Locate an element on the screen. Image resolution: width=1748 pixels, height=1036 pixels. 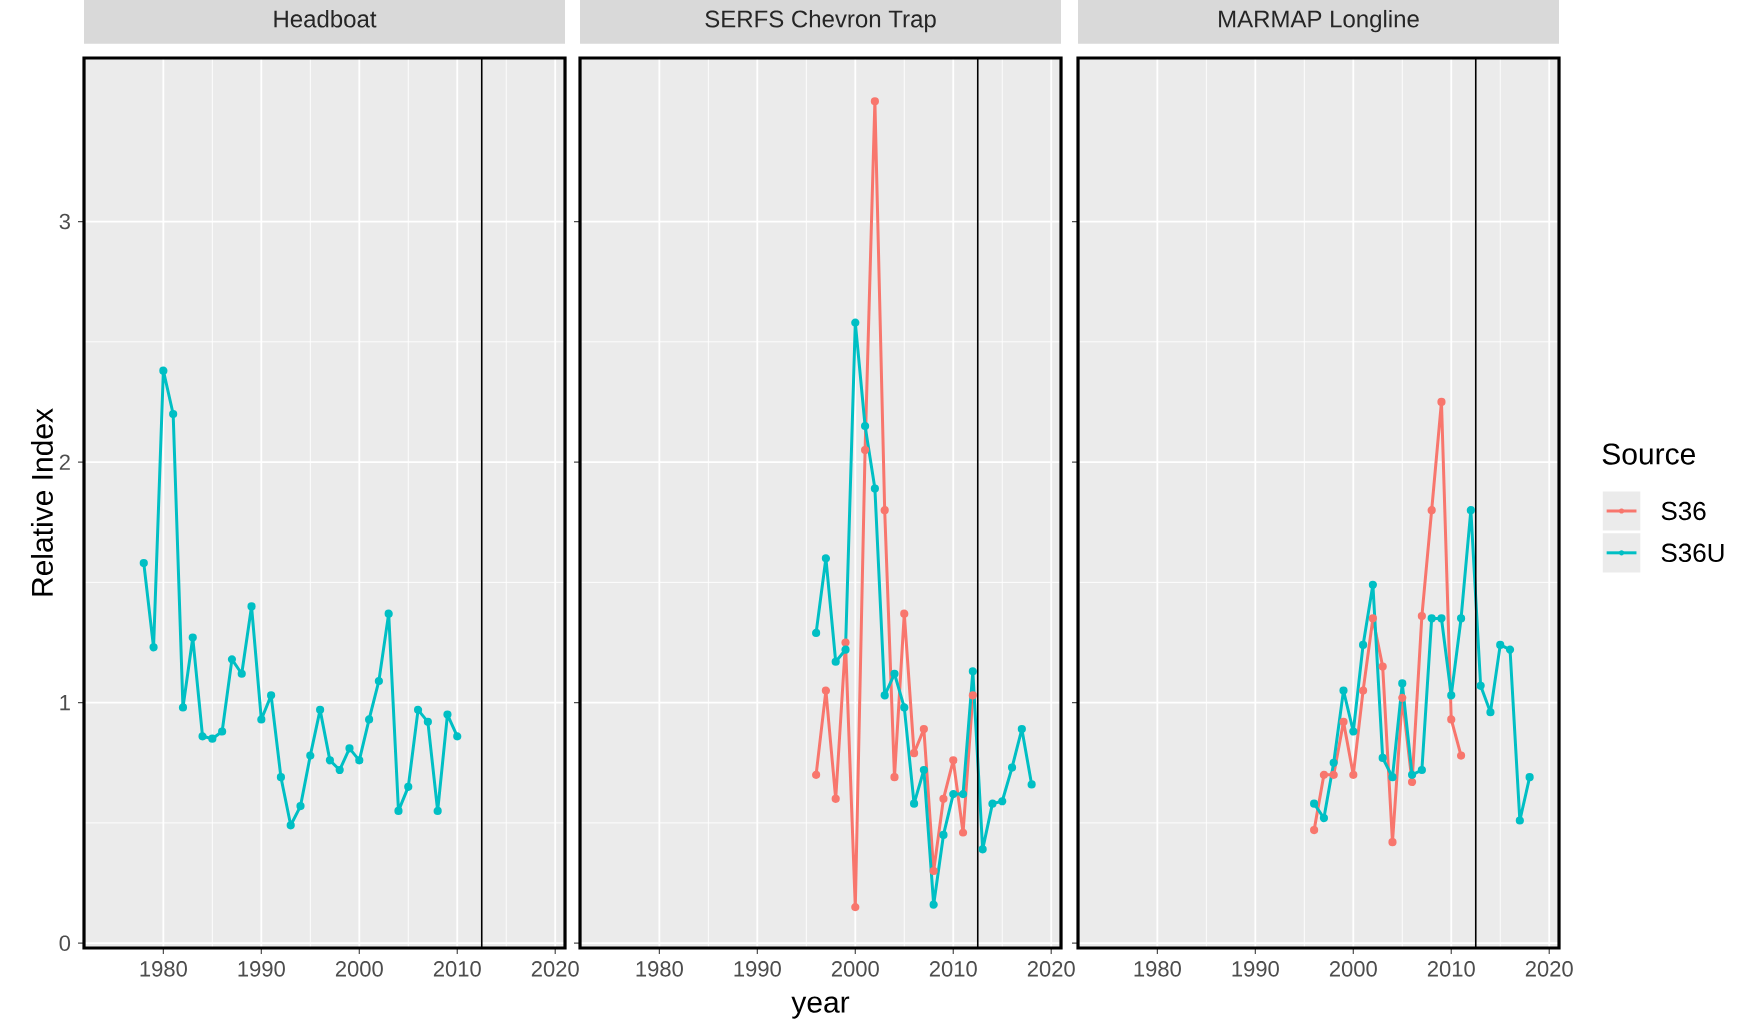
legend-label: S36 is located at coordinates (1683, 511).